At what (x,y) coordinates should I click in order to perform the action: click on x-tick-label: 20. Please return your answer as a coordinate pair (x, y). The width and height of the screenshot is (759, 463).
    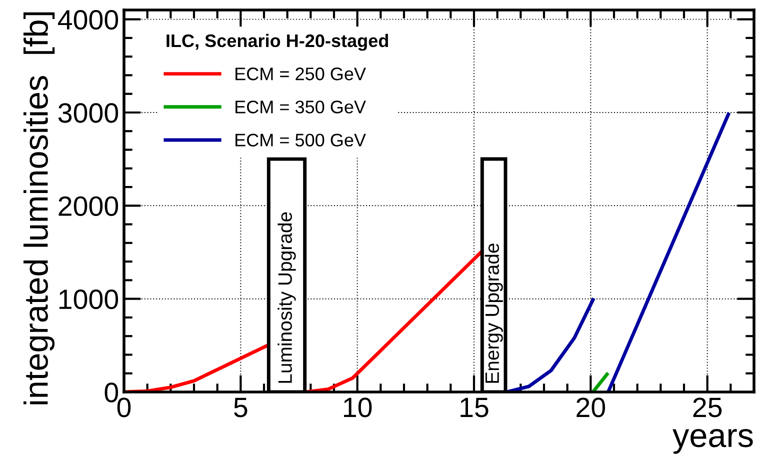
    Looking at the image, I should click on (591, 408).